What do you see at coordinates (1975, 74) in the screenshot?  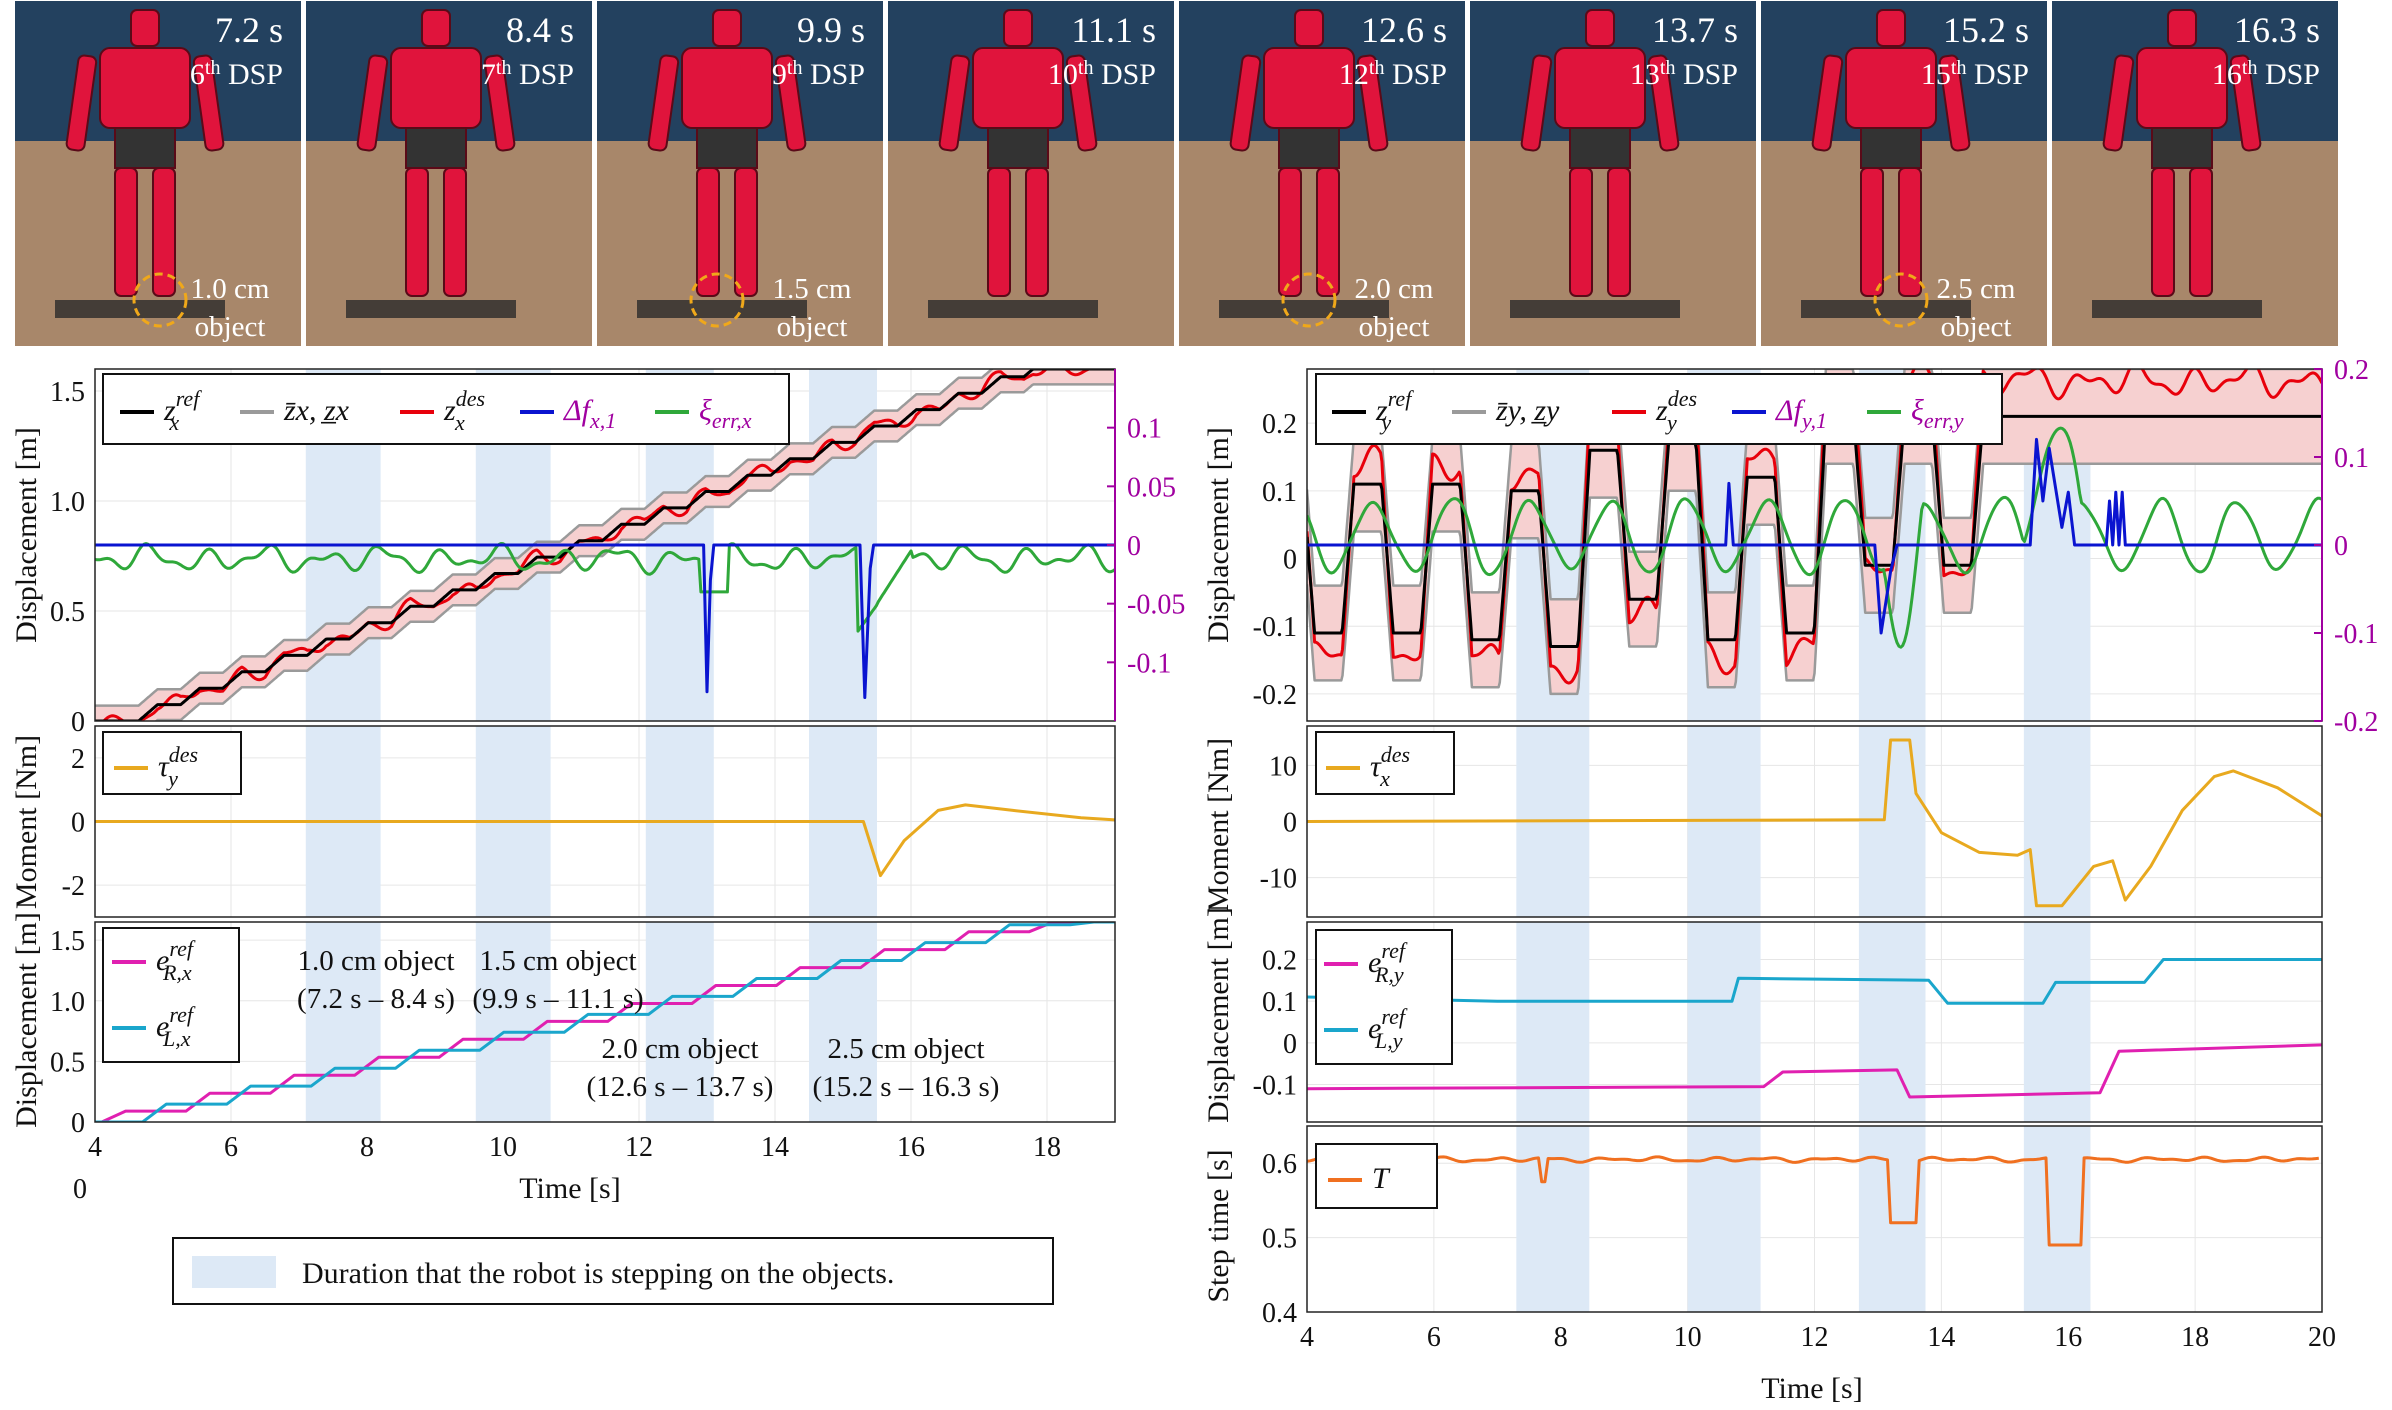 I see `frame-dsp: 15th DSP` at bounding box center [1975, 74].